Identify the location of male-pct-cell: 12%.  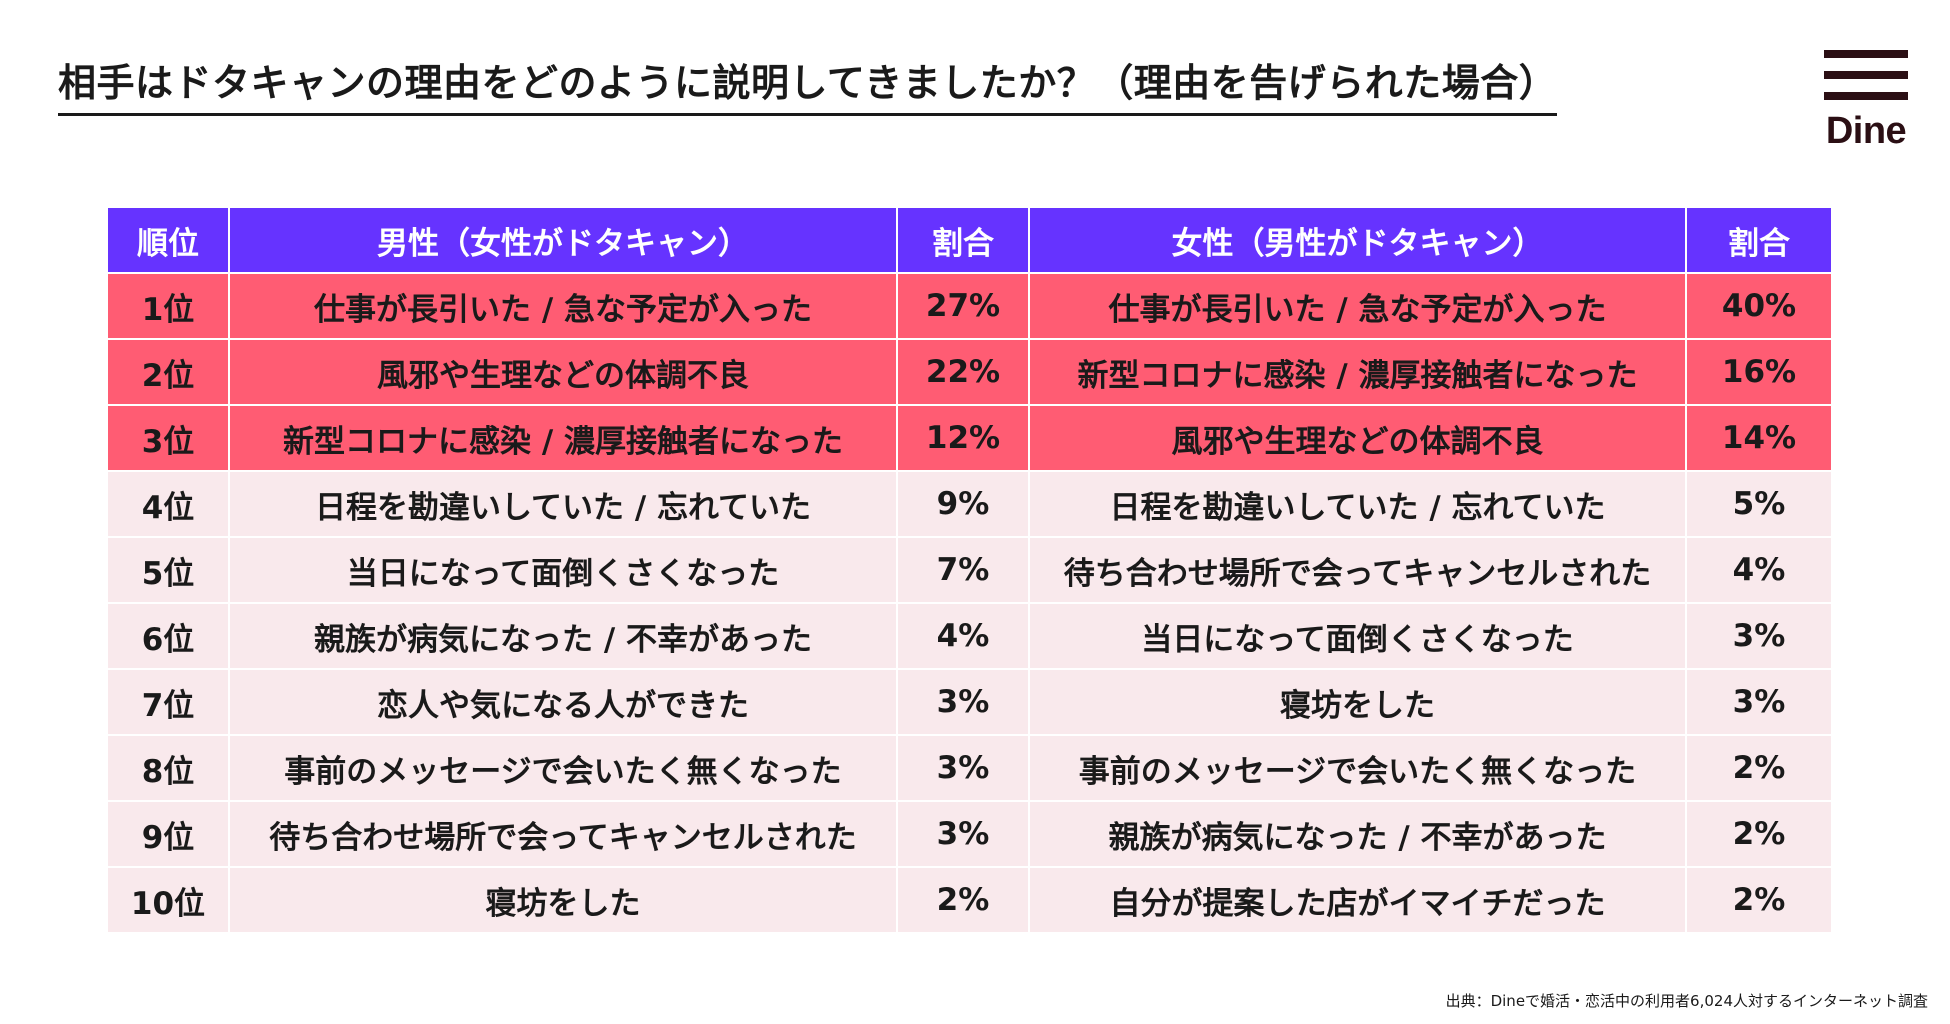
(963, 438).